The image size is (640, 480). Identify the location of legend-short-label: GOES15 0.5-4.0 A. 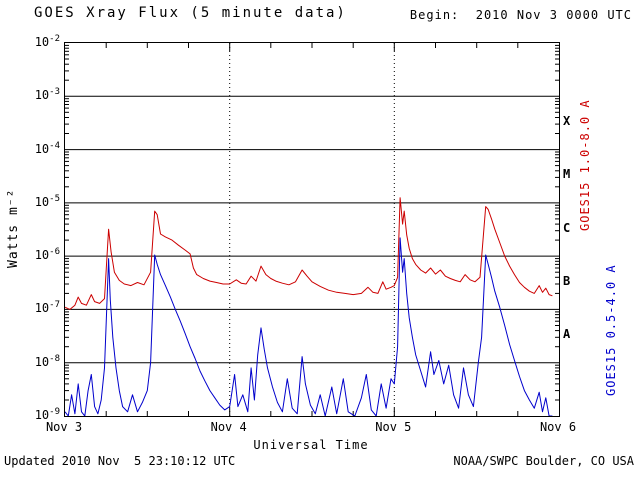
(611, 330).